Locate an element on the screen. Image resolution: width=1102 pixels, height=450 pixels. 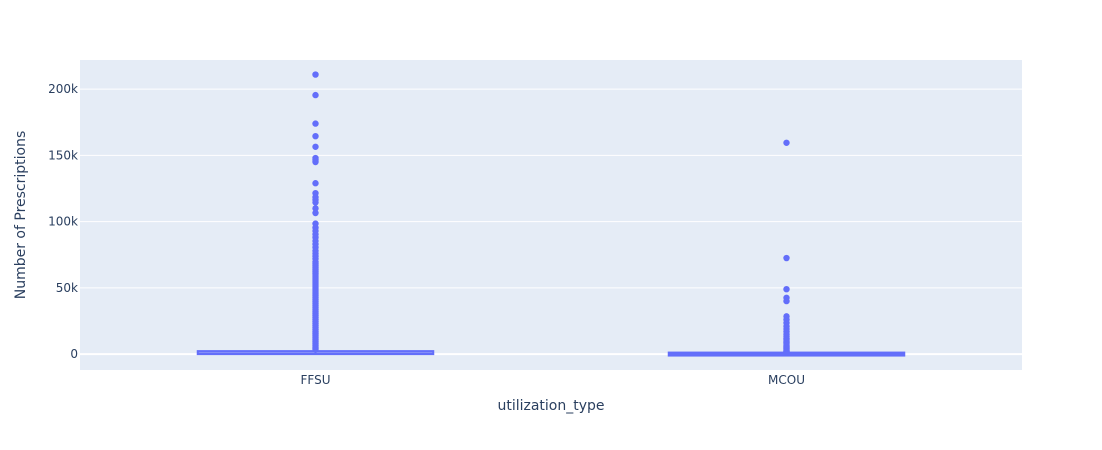
x-tick-label: MCOU is located at coordinates (786, 380).